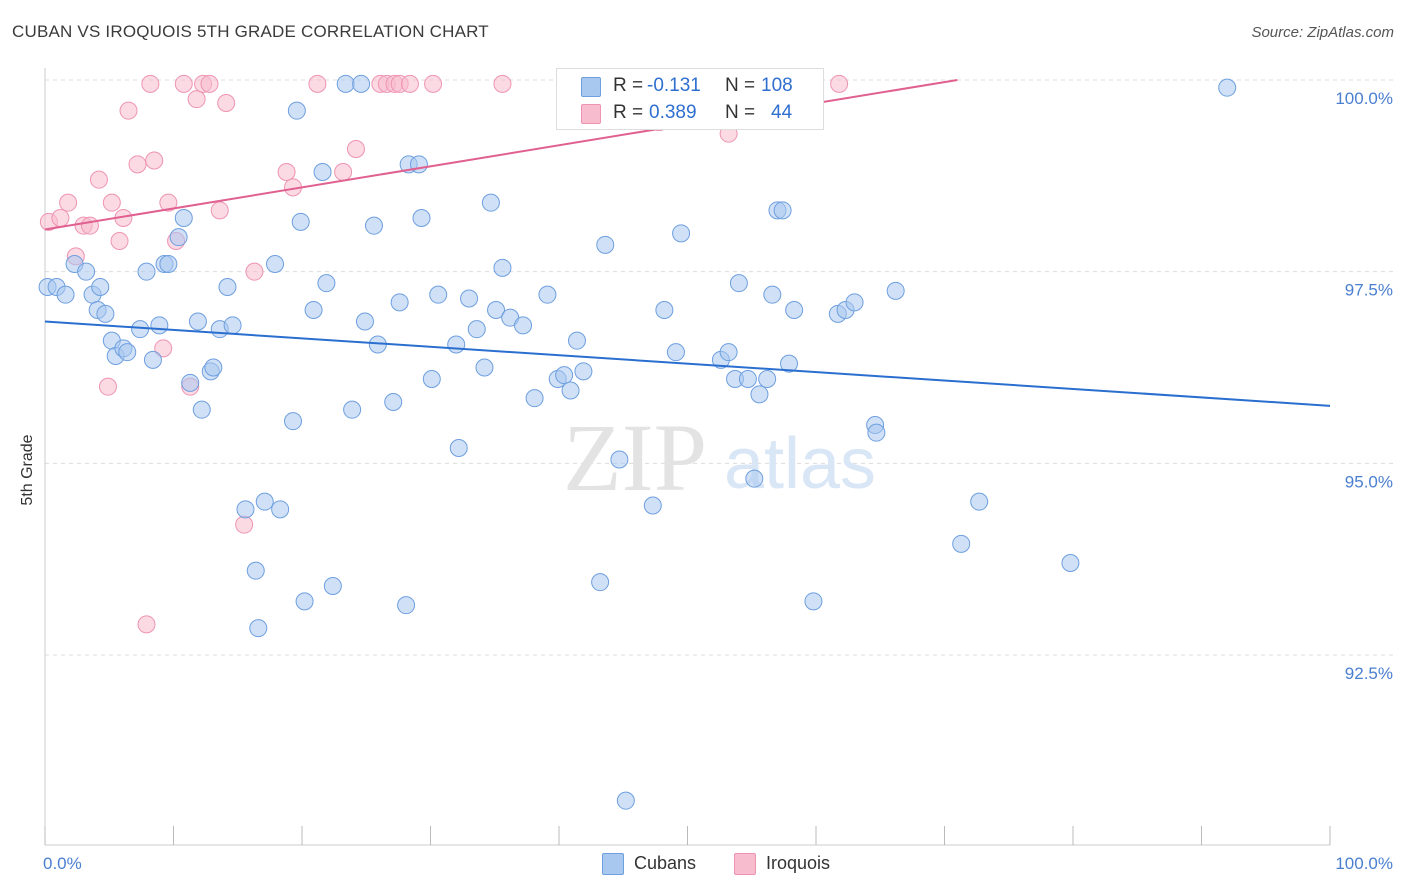  I want to click on cubans-swatch, so click(591, 87).